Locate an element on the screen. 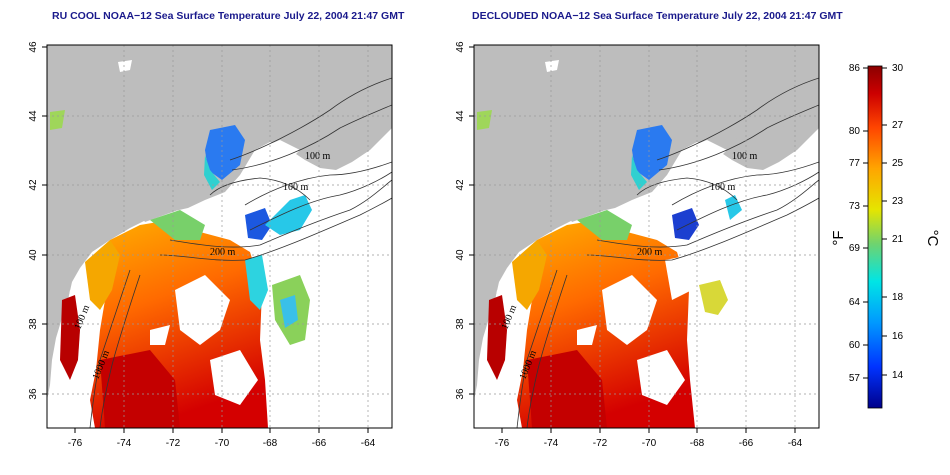  colorbar-fahrenheit-label: °F is located at coordinates (838, 237).